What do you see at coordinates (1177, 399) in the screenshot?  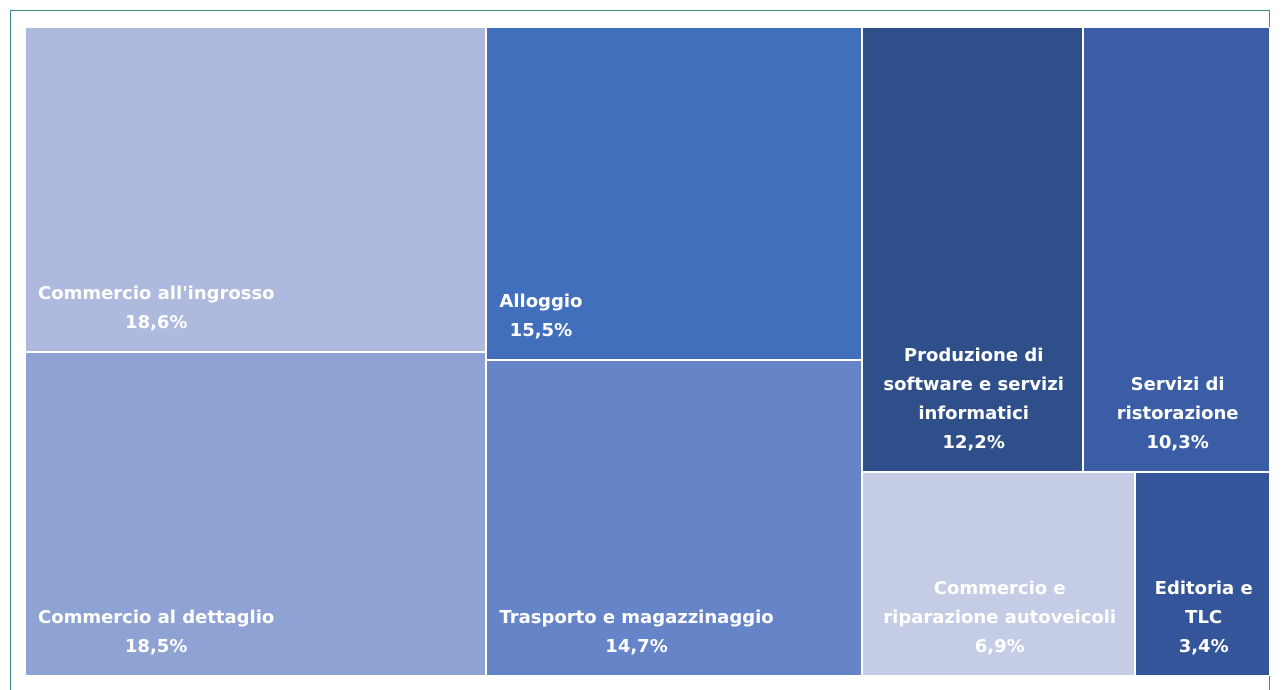 I see `category-label: Servizi di ristorazione` at bounding box center [1177, 399].